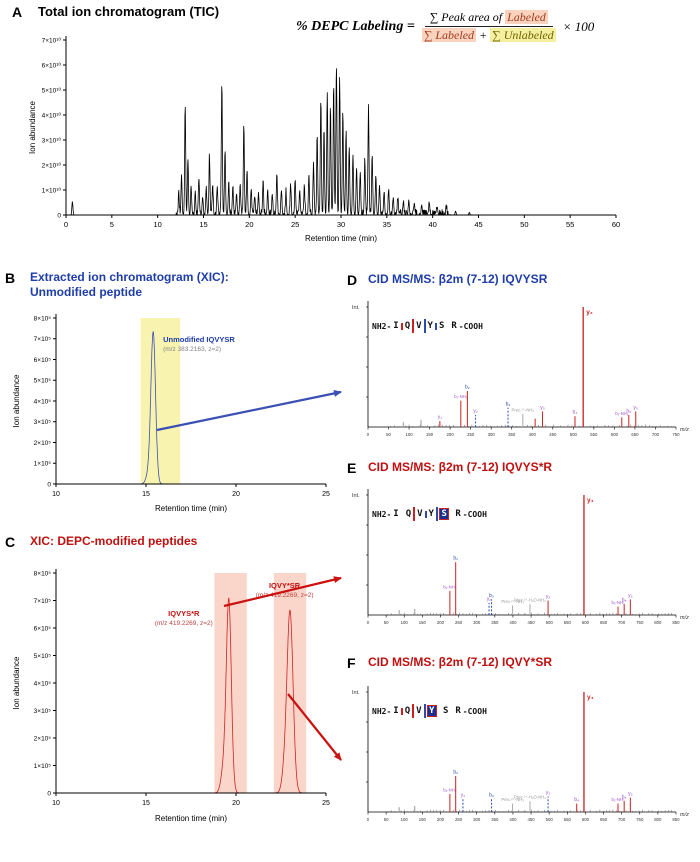  Describe the element at coordinates (10, 278) in the screenshot. I see `panel-b-label: B` at that location.